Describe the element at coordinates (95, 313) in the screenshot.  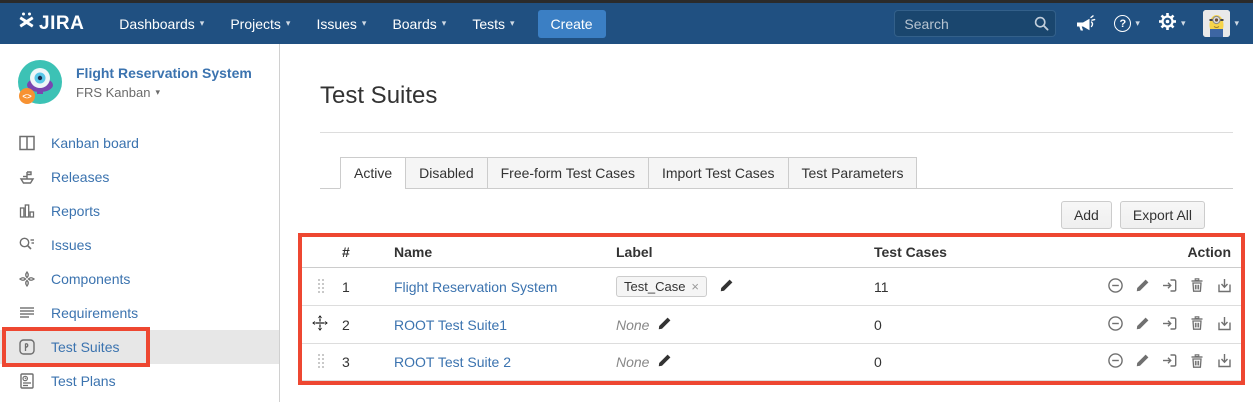
I see `sidebar-item-label: Requirements` at that location.